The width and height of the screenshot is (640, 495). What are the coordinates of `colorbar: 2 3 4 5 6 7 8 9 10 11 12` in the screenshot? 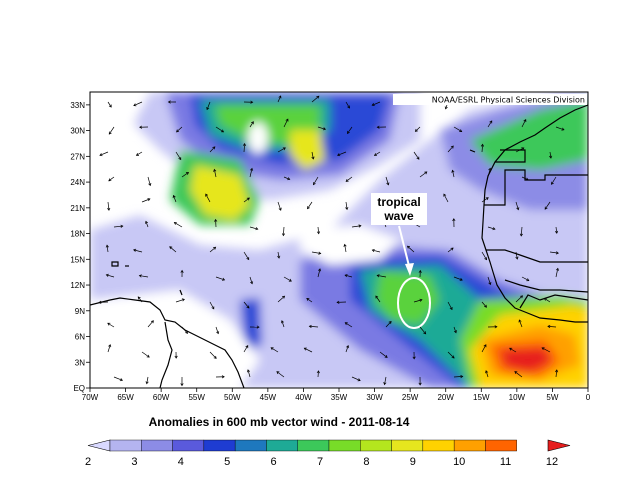 It's located at (328, 453).